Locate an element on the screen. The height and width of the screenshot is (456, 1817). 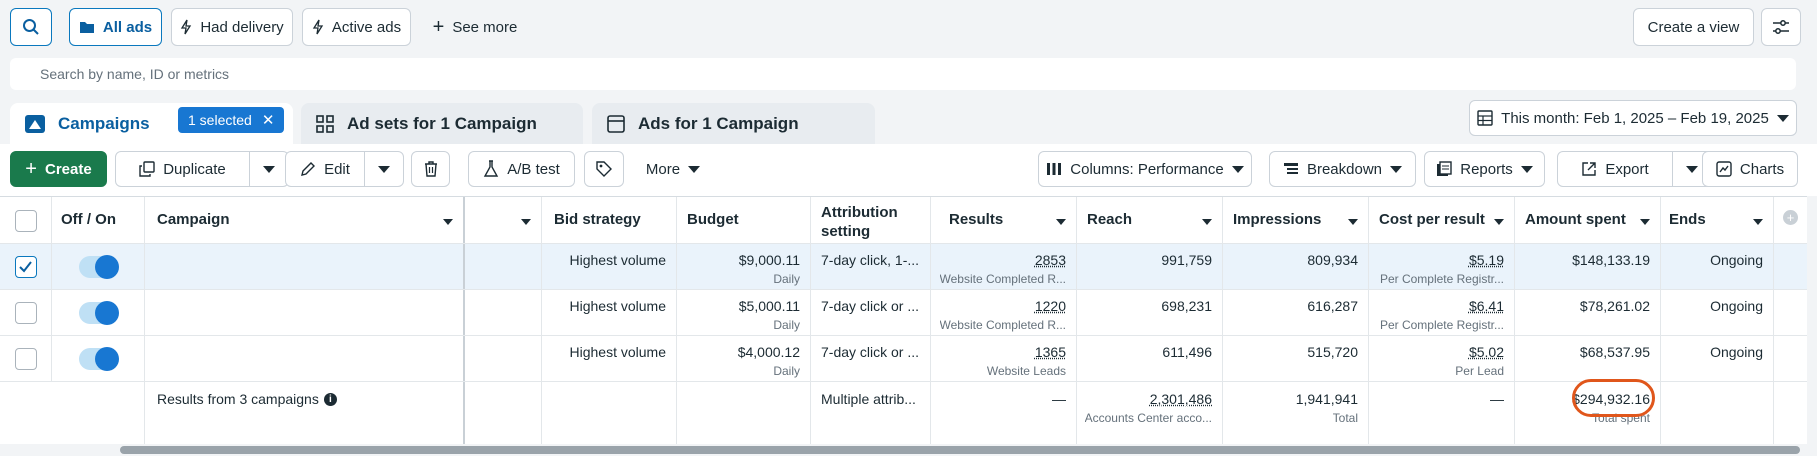
edit-dropdown is located at coordinates (384, 169).